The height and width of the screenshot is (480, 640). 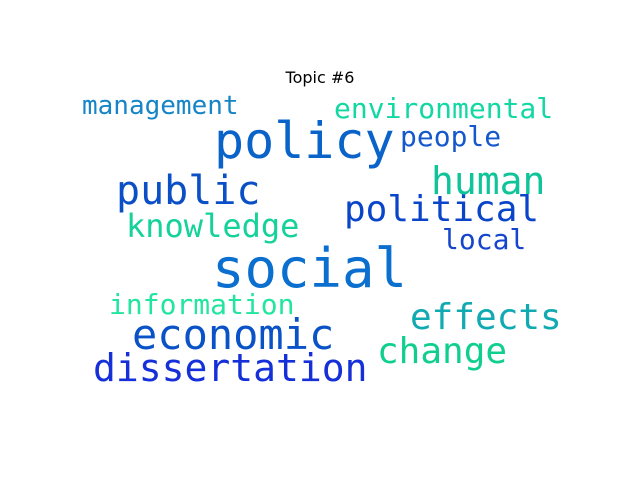 What do you see at coordinates (230, 368) in the screenshot?
I see `word-dissertation: dissertation` at bounding box center [230, 368].